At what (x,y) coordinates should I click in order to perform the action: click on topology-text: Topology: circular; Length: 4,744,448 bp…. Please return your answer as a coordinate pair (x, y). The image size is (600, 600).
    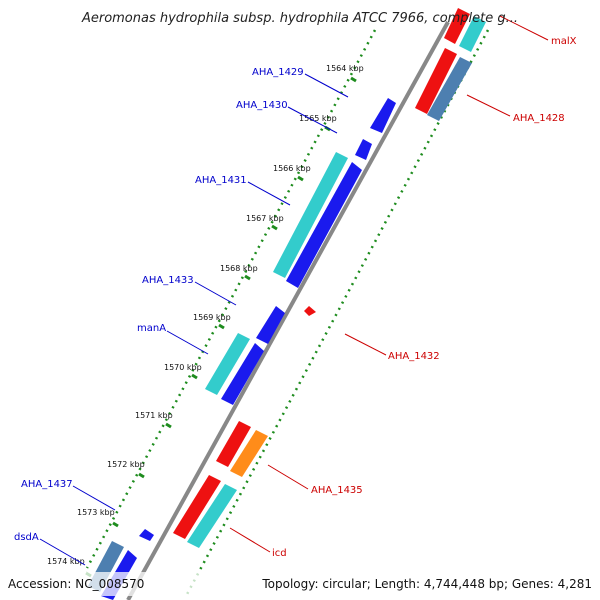
    Looking at the image, I should click on (426, 584).